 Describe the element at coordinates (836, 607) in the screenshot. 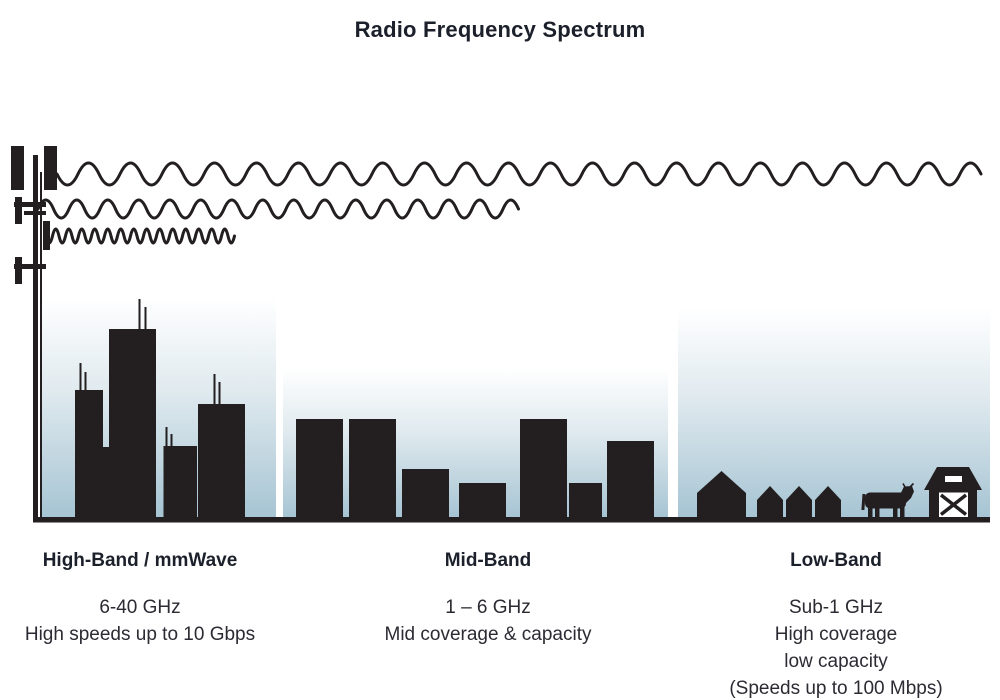

I see `band-detail-line: Sub-1 GHz` at that location.